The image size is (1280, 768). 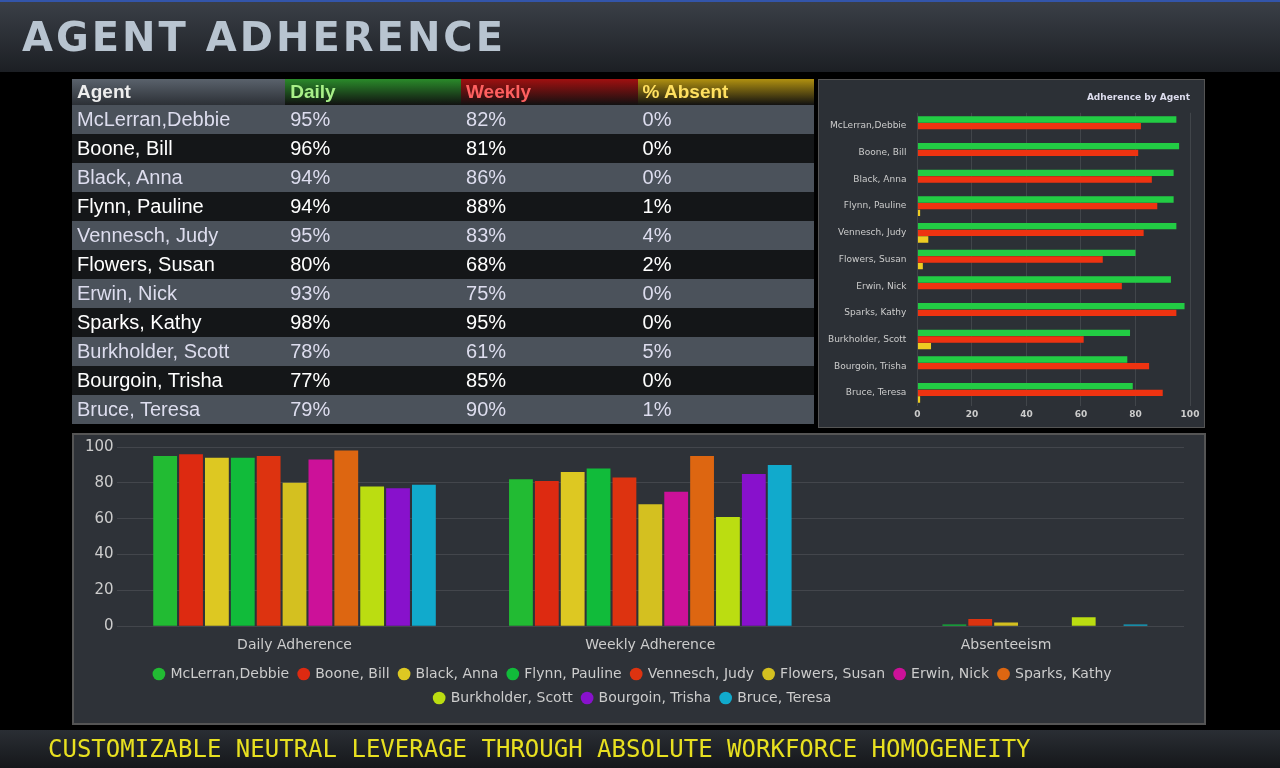 What do you see at coordinates (539, 749) in the screenshot?
I see `text: CUSTOMIZABLE NEUTRAL LEVERAGE THROUGH ABSOLUTE WORKFORCE HOMOGENEITY` at bounding box center [539, 749].